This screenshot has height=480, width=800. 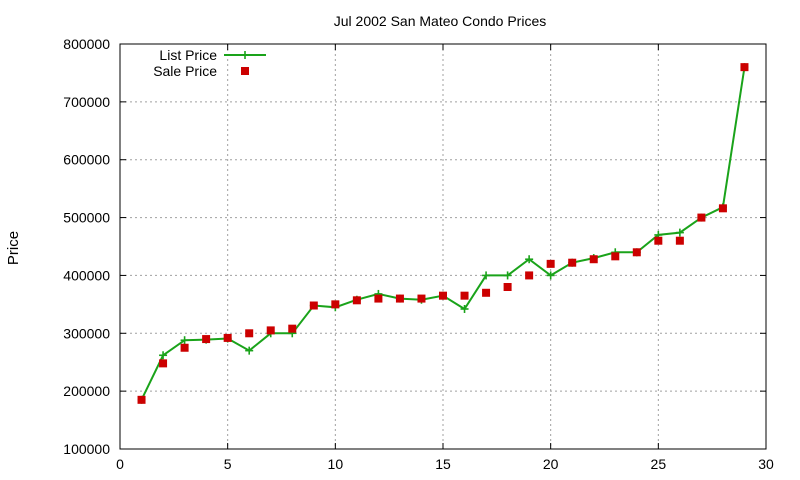 I want to click on y-tick-label: 500000, so click(x=86, y=218).